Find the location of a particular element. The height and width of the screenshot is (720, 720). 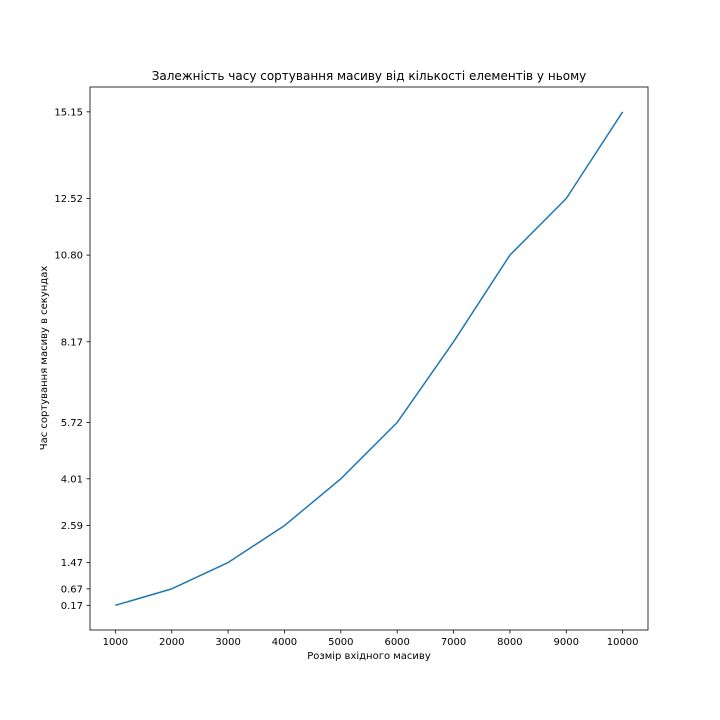

x-axis-label: Розмір вхідного масиву is located at coordinates (369, 656).